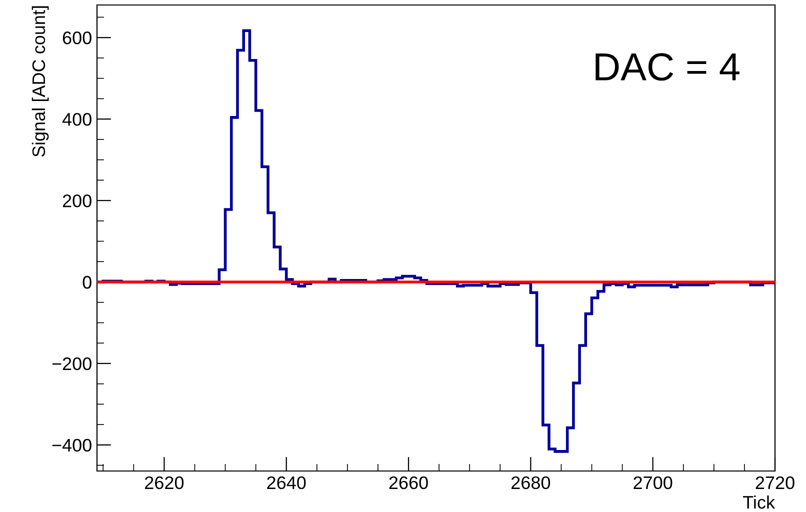 The height and width of the screenshot is (512, 806). I want to click on annotation: DAC = 4, so click(668, 67).